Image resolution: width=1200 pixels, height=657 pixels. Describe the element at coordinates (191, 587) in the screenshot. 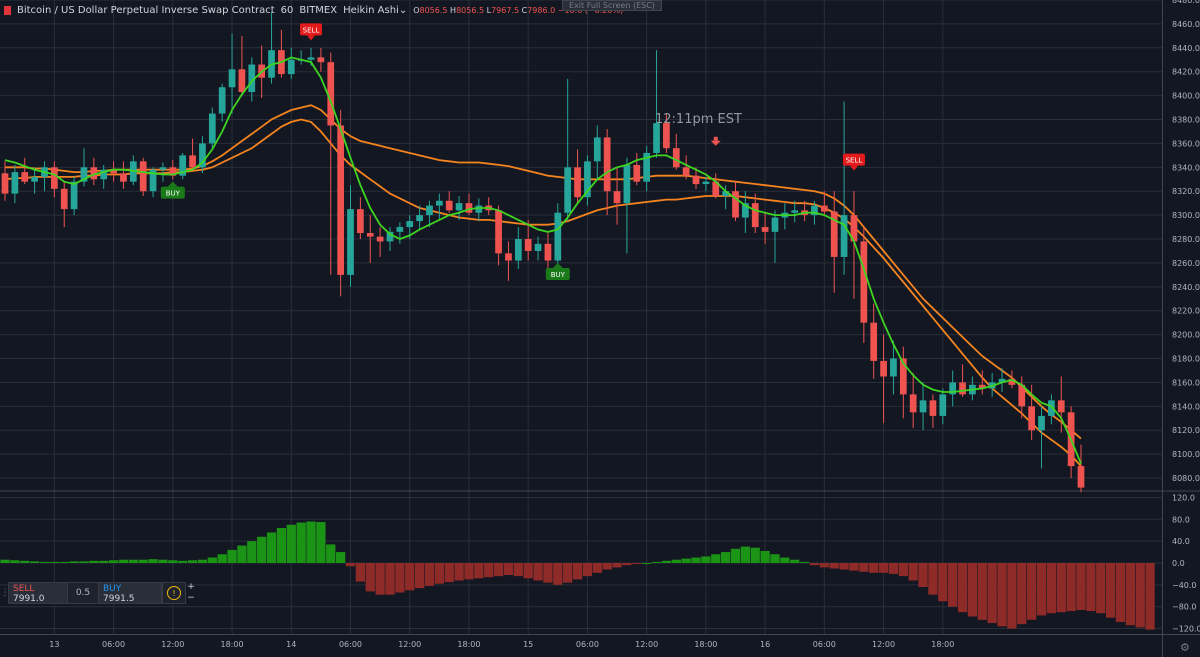

I see `plus-icon: +` at that location.